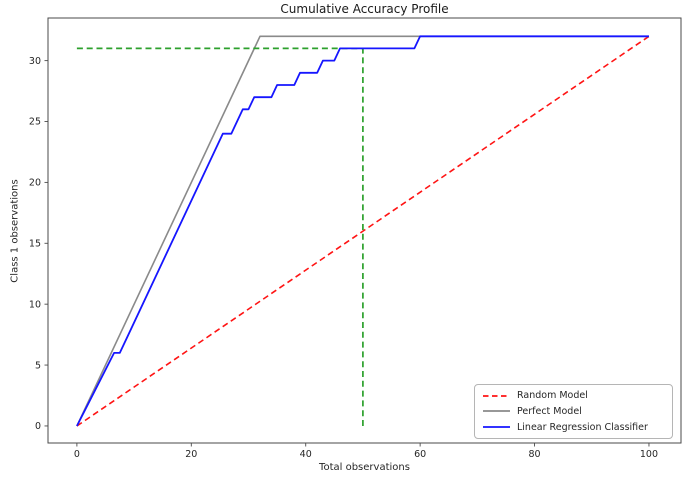 The height and width of the screenshot is (494, 699). What do you see at coordinates (35, 183) in the screenshot?
I see `y-tick-label: 20` at bounding box center [35, 183].